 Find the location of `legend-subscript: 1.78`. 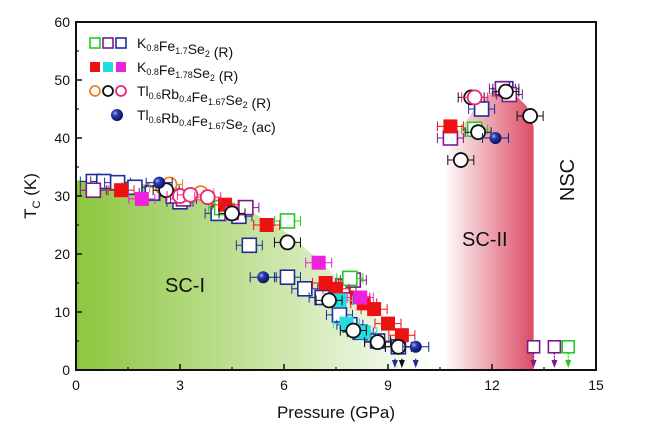

legend-subscript: 1.78 is located at coordinates (184, 75).